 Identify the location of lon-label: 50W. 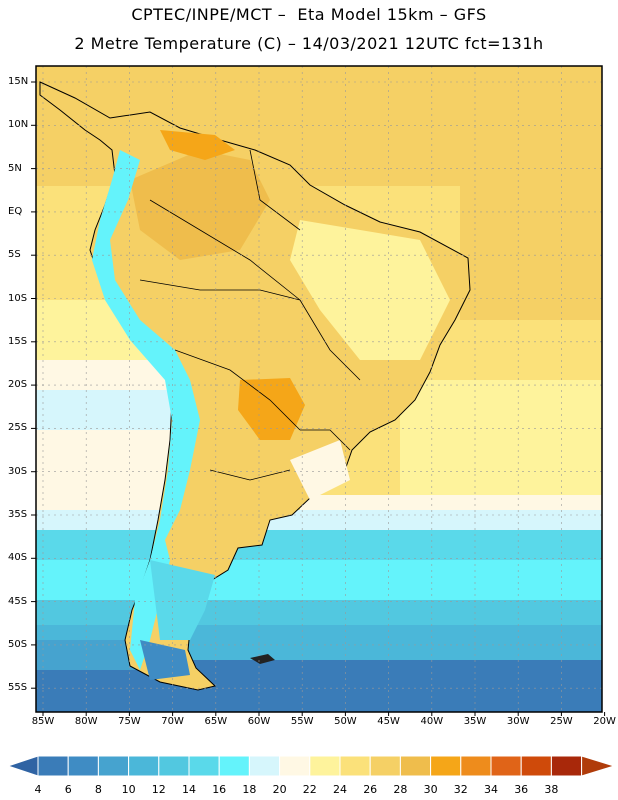
(345, 721).